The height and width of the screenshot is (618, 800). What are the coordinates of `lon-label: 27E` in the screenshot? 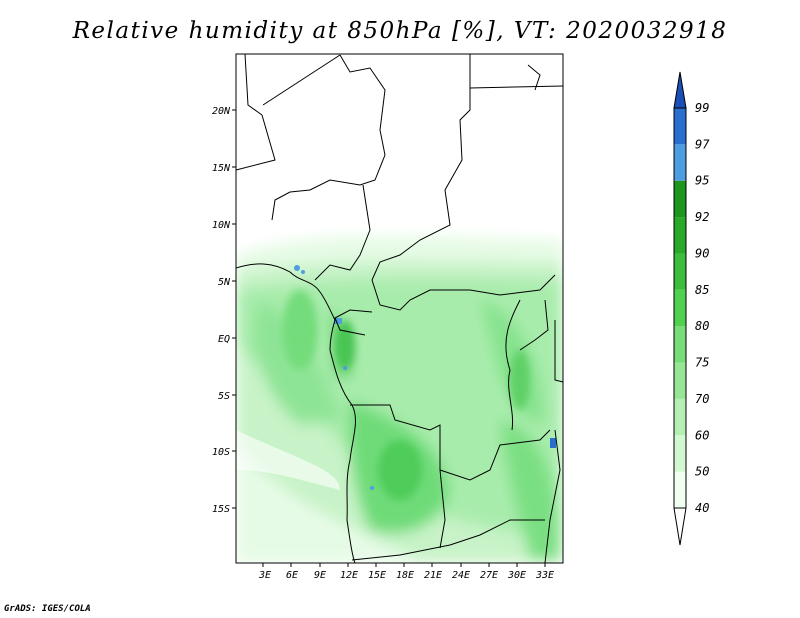 It's located at (489, 575).